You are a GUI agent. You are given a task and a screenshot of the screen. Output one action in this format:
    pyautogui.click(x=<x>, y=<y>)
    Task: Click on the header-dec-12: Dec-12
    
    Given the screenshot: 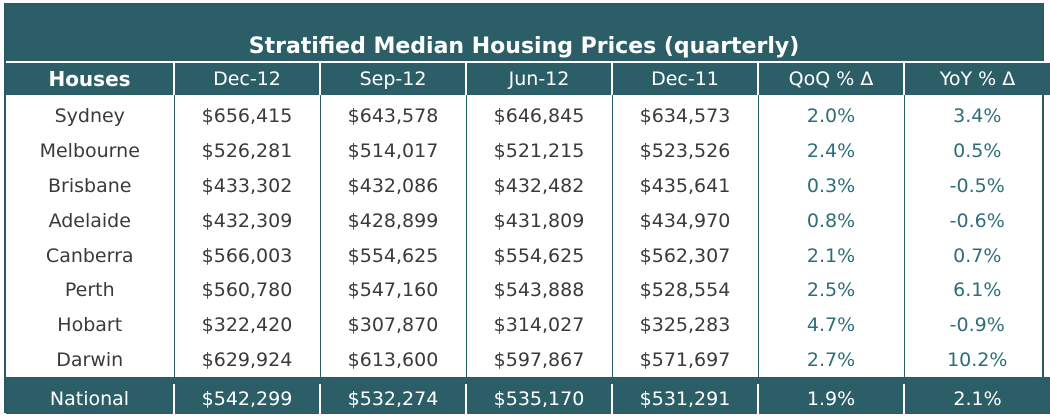 What is the action you would take?
    pyautogui.click(x=246, y=78)
    